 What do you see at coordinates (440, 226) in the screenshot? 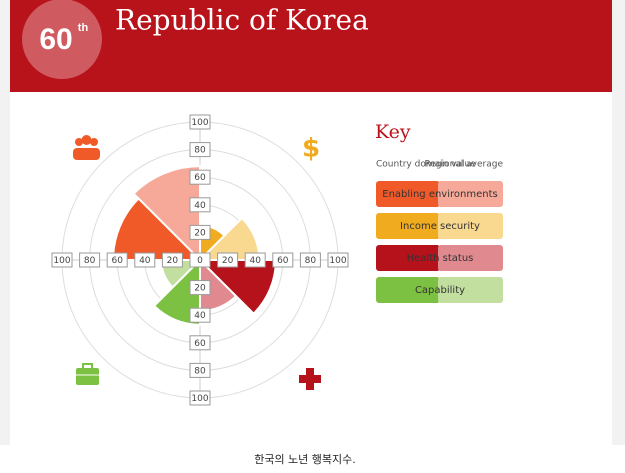
I see `legend-label: Income security` at bounding box center [440, 226].